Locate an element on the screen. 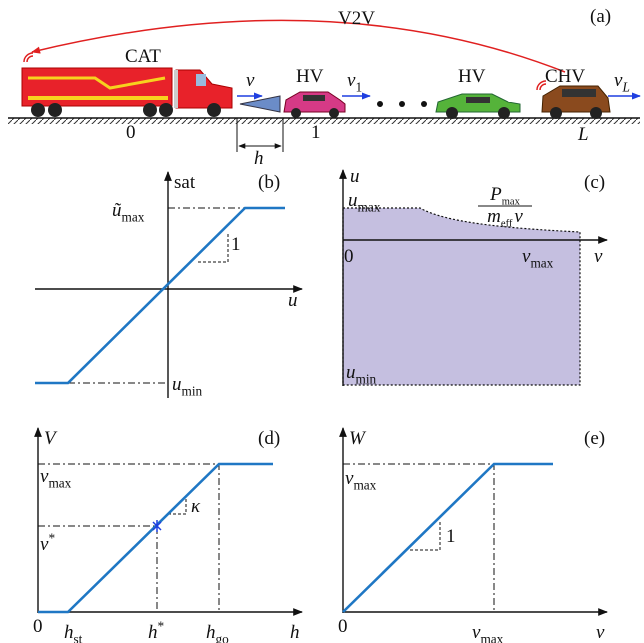 The height and width of the screenshot is (643, 644). tick-label-sub: go is located at coordinates (223, 637).